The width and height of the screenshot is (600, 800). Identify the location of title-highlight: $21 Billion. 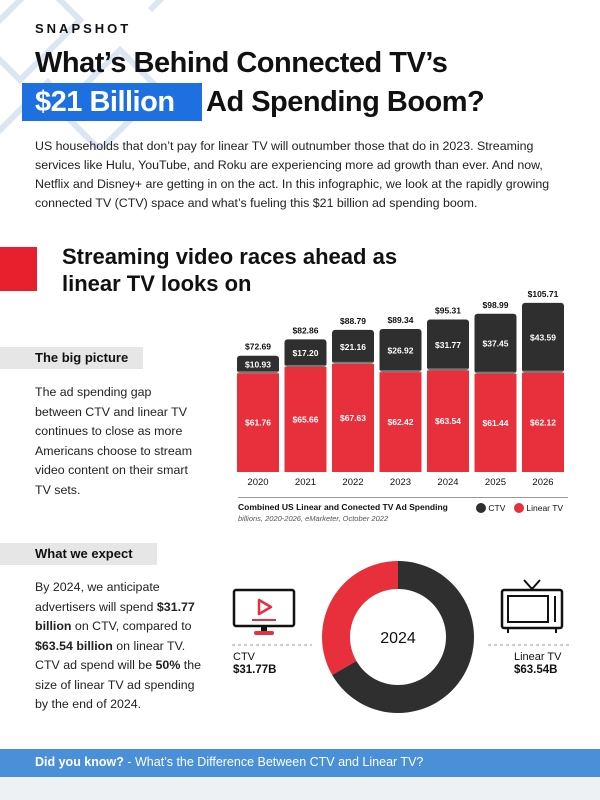
(105, 102).